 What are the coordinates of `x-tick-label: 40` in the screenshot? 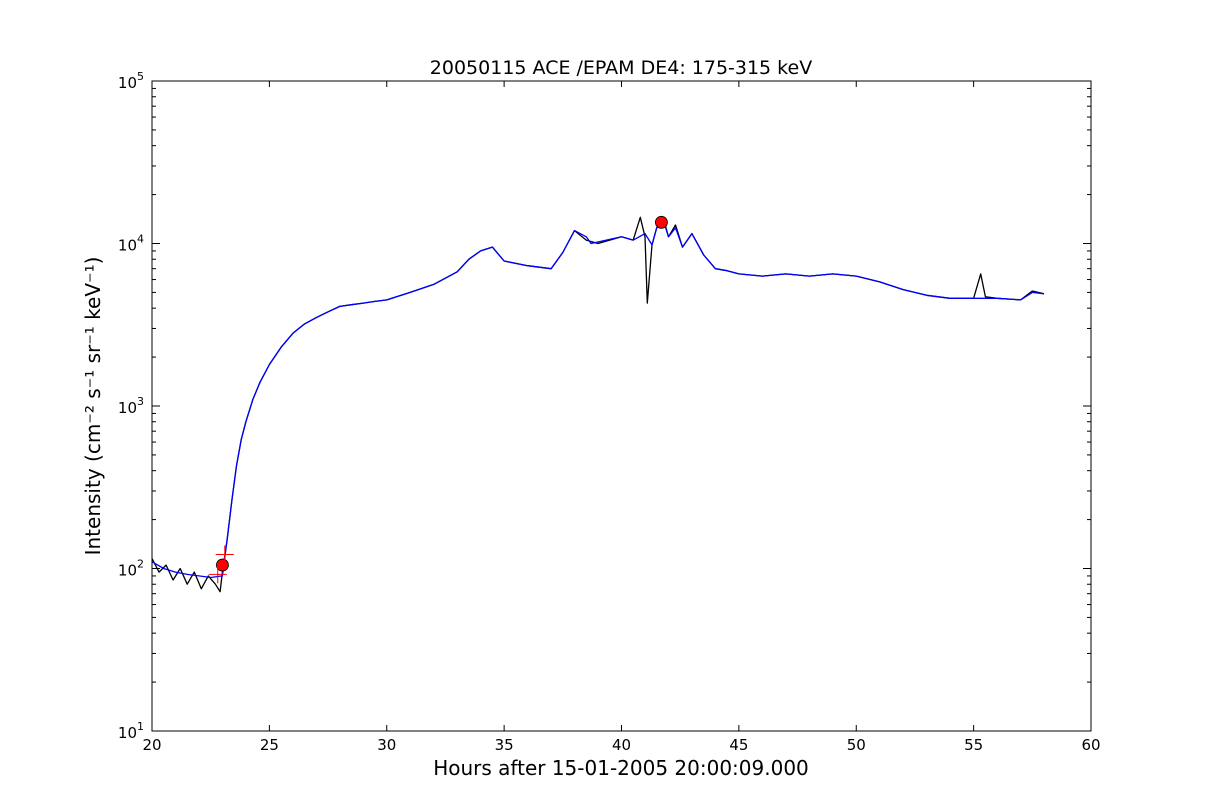 It's located at (621, 745).